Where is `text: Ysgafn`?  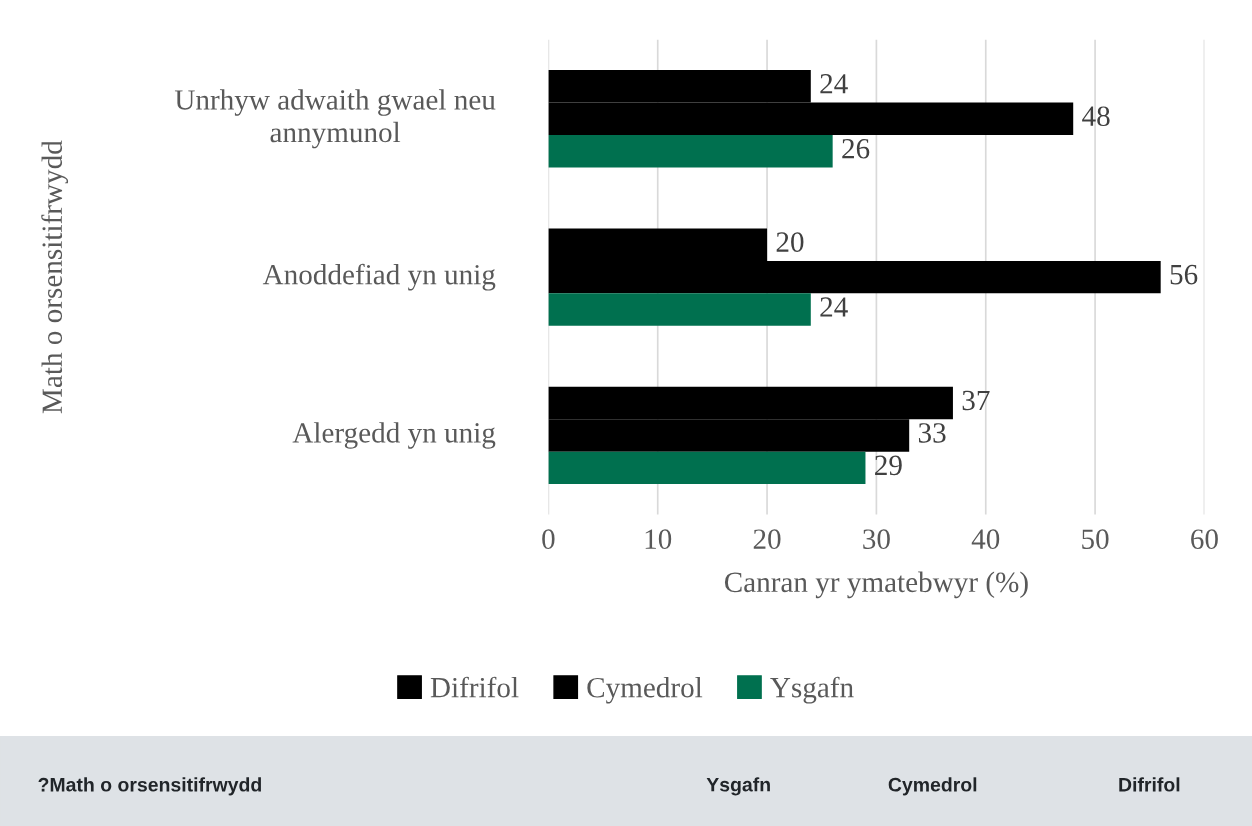
text: Ysgafn is located at coordinates (738, 786).